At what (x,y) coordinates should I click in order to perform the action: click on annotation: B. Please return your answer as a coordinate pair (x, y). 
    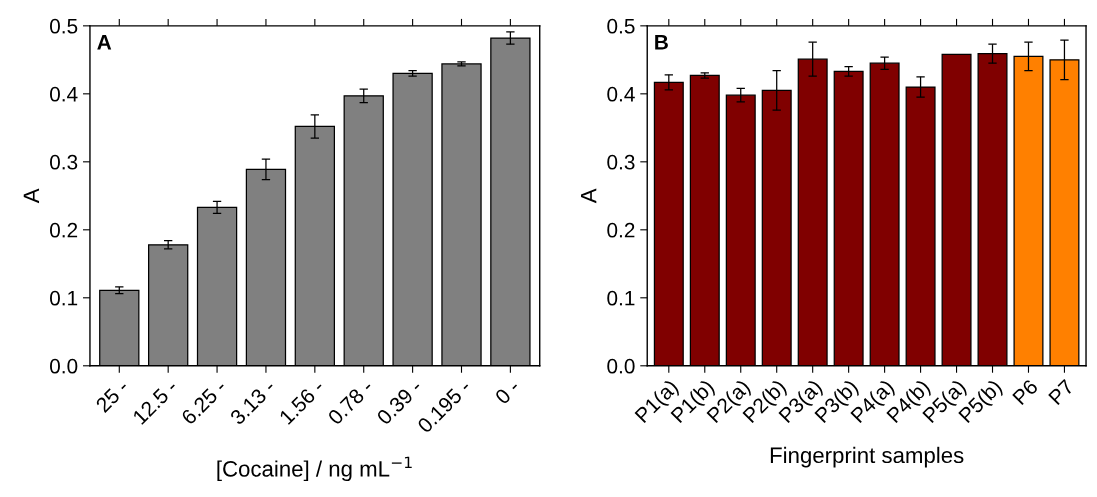
    Looking at the image, I should click on (661, 42).